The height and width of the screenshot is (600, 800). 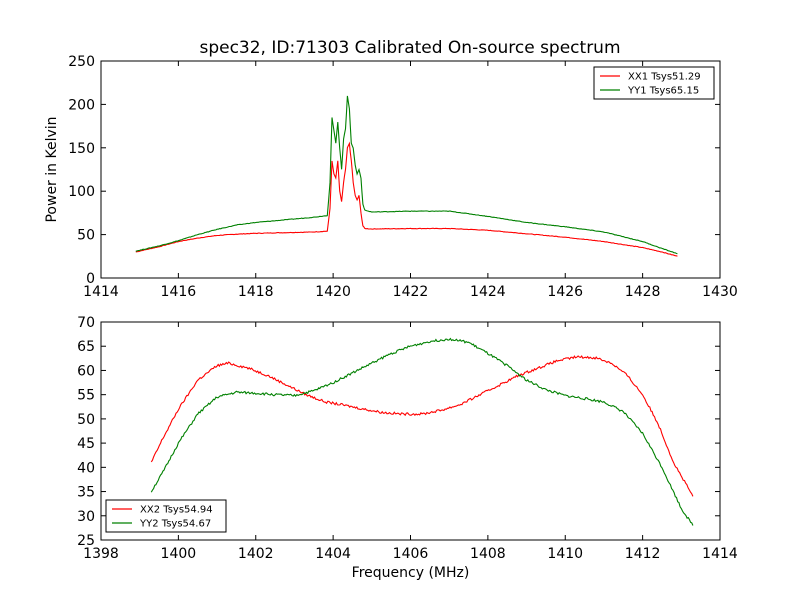 I want to click on x-tick-label: 1408, so click(x=488, y=554).